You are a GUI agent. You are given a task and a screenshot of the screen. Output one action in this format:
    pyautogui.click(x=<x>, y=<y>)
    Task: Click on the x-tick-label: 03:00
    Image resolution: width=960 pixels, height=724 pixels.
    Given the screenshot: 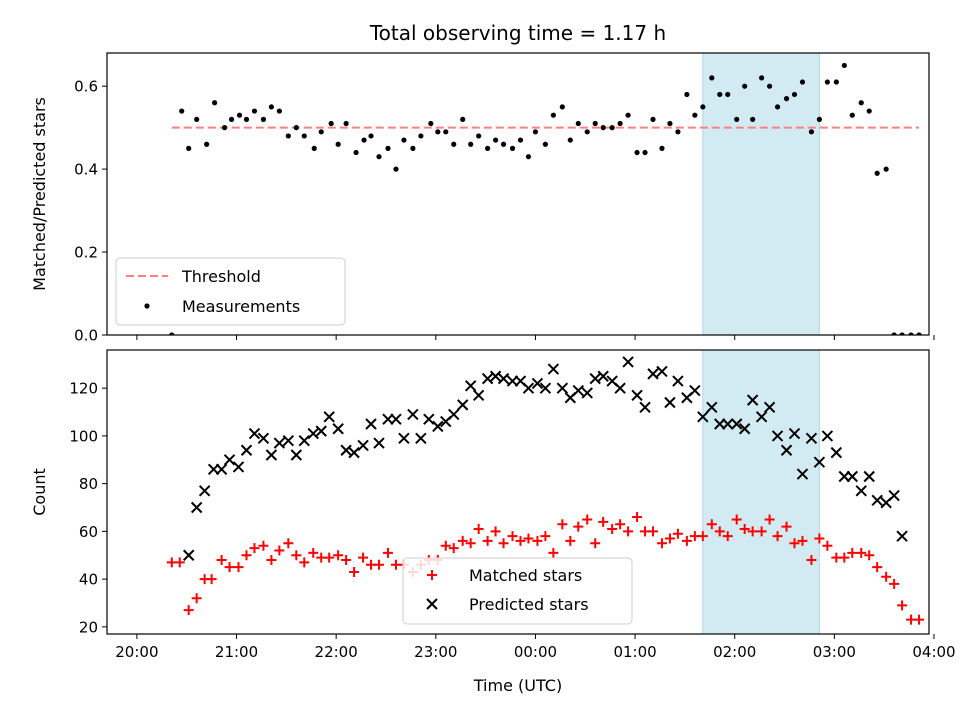 What is the action you would take?
    pyautogui.click(x=834, y=652)
    